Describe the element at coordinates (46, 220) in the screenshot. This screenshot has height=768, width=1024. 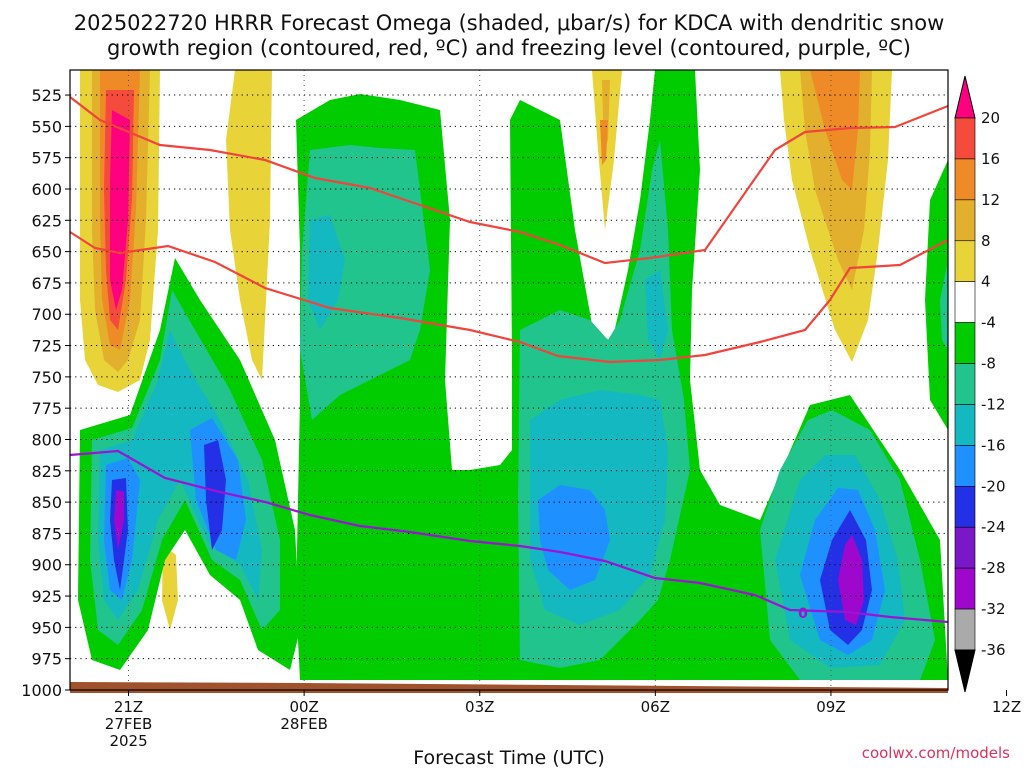
I see `y-tick-label: 625` at that location.